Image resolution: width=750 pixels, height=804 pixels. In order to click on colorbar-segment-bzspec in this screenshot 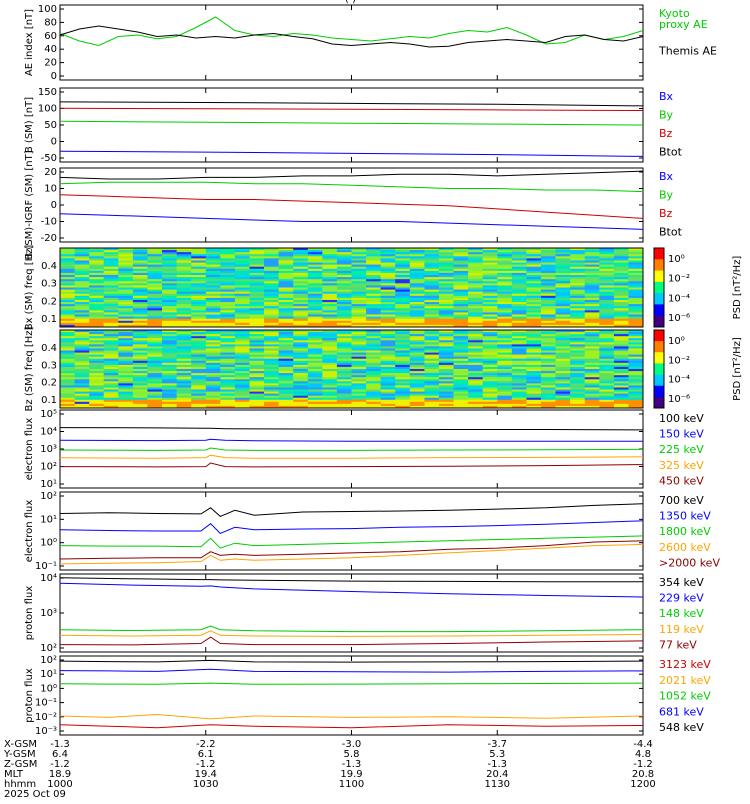, I will do `click(659, 369)`.